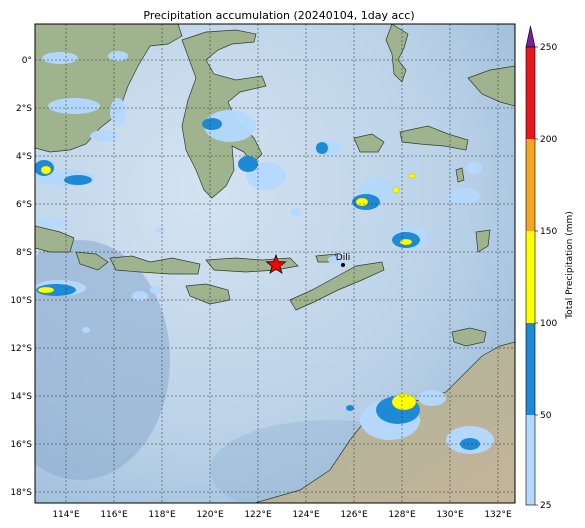  I want to click on land-tanimbar, so click(483, 241).